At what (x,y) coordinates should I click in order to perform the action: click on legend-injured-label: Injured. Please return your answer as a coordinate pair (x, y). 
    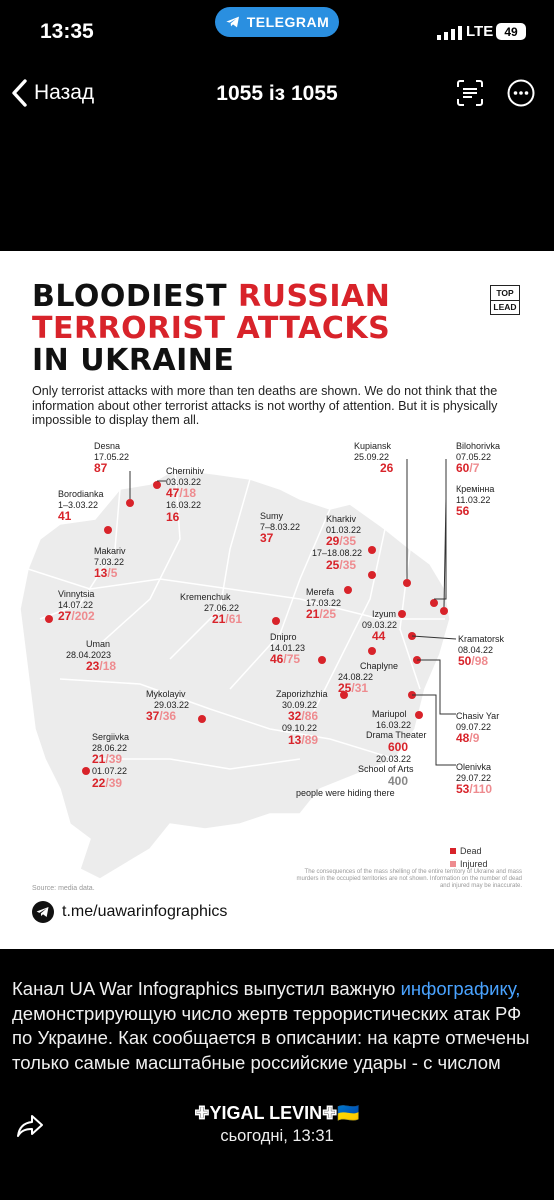
    Looking at the image, I should click on (474, 864).